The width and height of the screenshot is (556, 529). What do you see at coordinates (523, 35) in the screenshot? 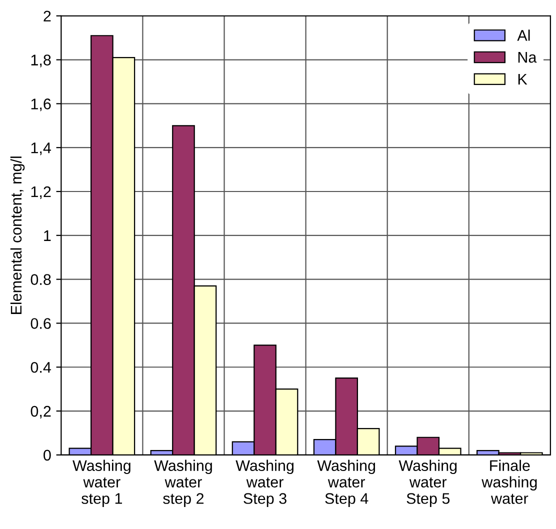
I see `legend-label: Al` at bounding box center [523, 35].